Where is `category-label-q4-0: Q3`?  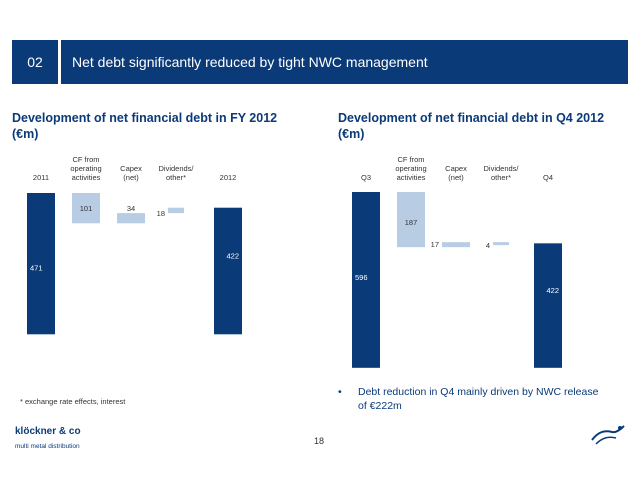
category-label-q4-0: Q3 is located at coordinates (366, 177).